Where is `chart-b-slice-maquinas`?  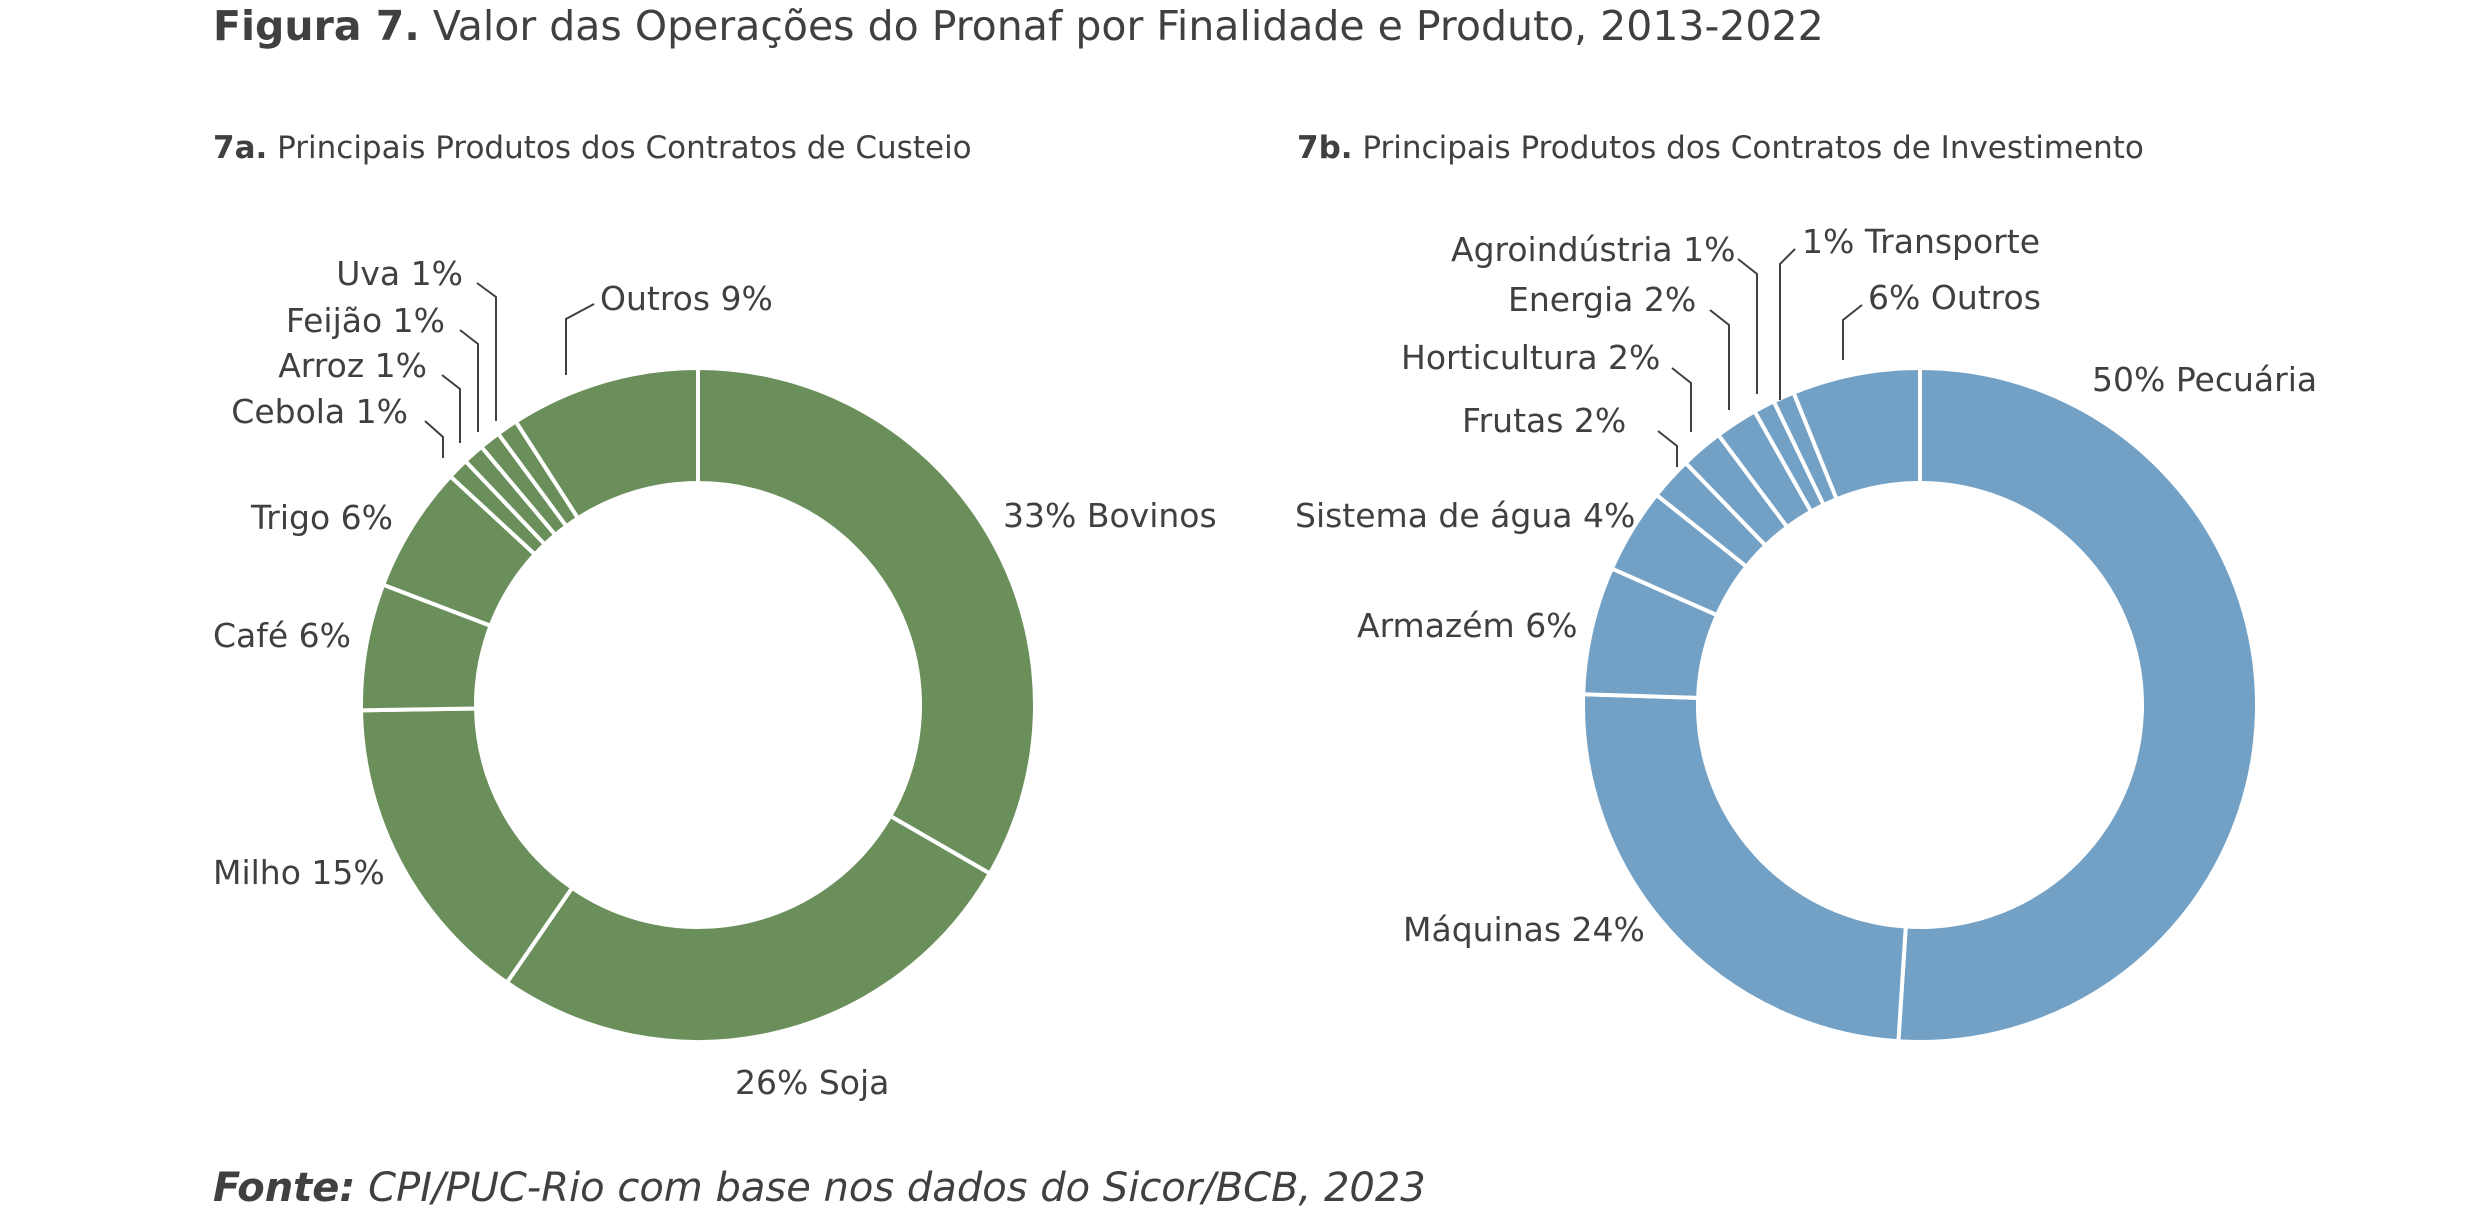 chart-b-slice-maquinas is located at coordinates (1744, 868).